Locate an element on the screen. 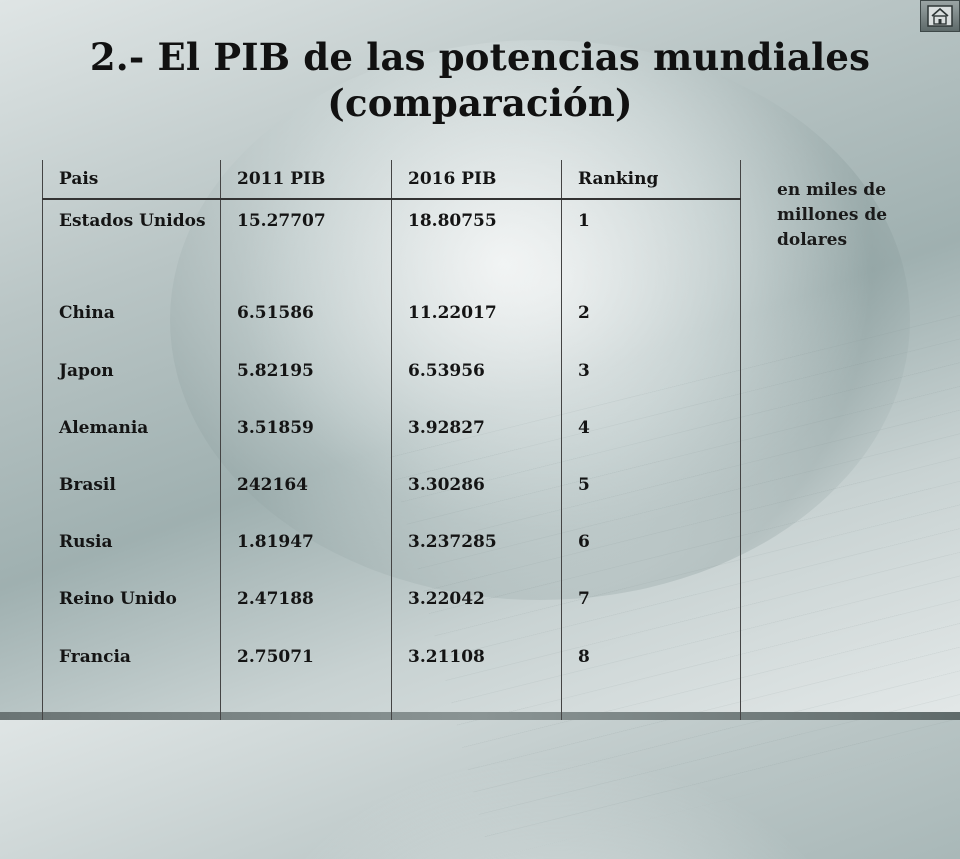 This screenshot has height=859, width=960. cell-pib-2016: 3.237285 is located at coordinates (476, 550).